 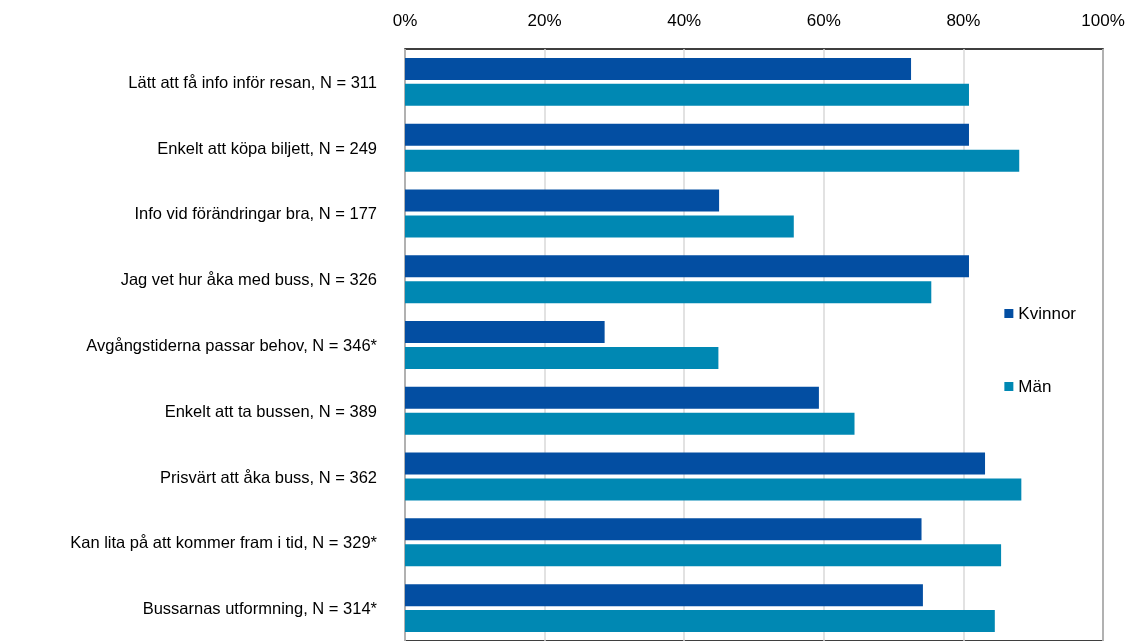 What do you see at coordinates (268, 476) in the screenshot?
I see `y-tick-label: Prisvärt att åka buss, N = 362` at bounding box center [268, 476].